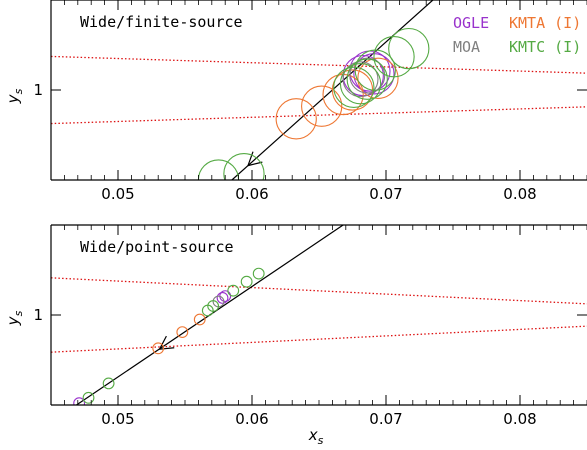  I want to click on y-axis-label-finite-source: ys, so click(14, 96).